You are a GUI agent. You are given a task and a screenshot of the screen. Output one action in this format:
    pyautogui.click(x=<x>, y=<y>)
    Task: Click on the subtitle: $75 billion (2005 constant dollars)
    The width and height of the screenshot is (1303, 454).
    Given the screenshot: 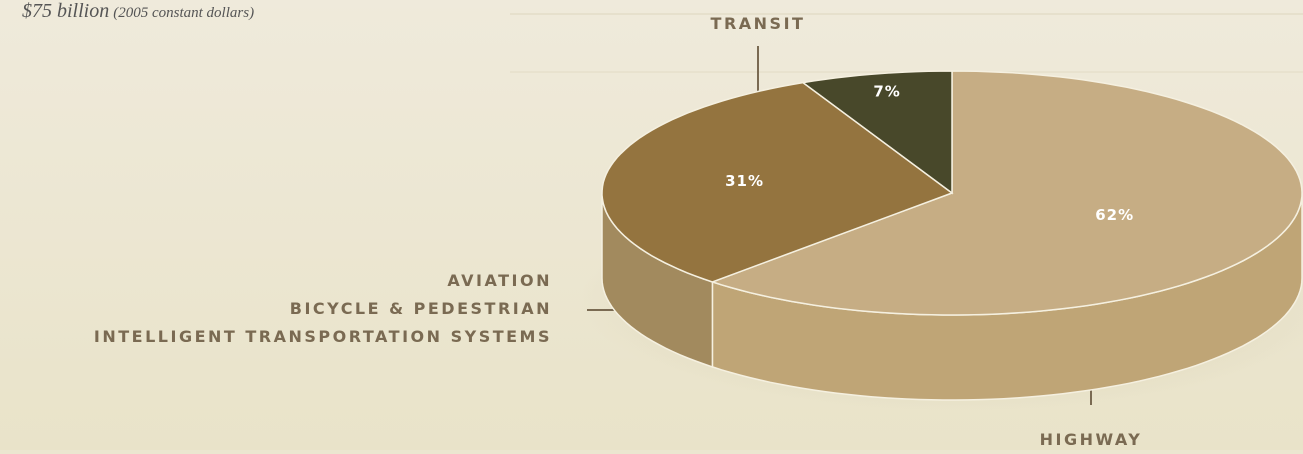 What is the action you would take?
    pyautogui.click(x=138, y=11)
    